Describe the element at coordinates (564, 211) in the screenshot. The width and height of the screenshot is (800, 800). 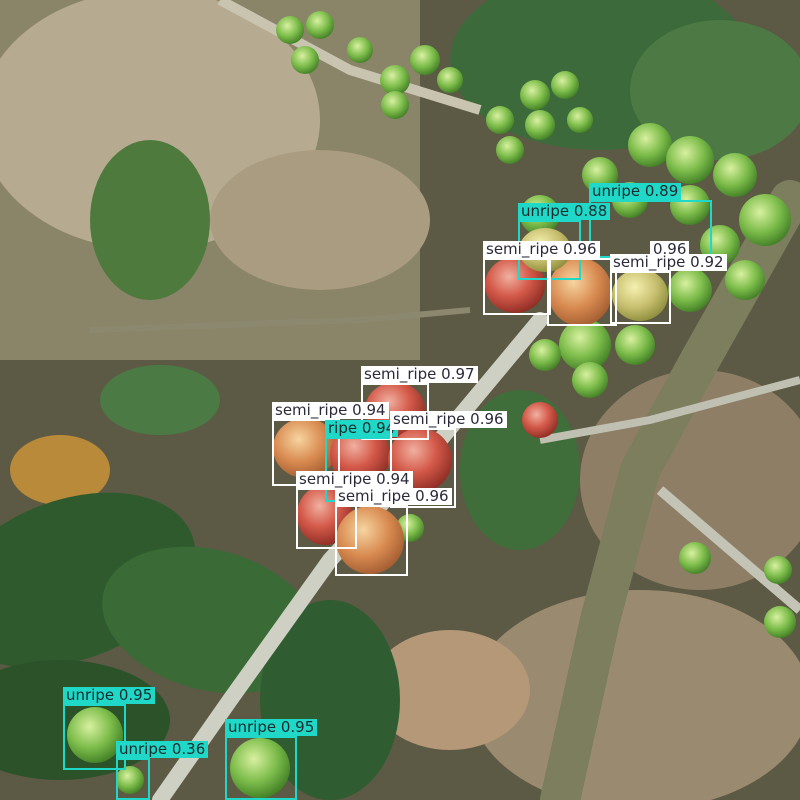
I see `detection-label: unripe 0.88` at that location.